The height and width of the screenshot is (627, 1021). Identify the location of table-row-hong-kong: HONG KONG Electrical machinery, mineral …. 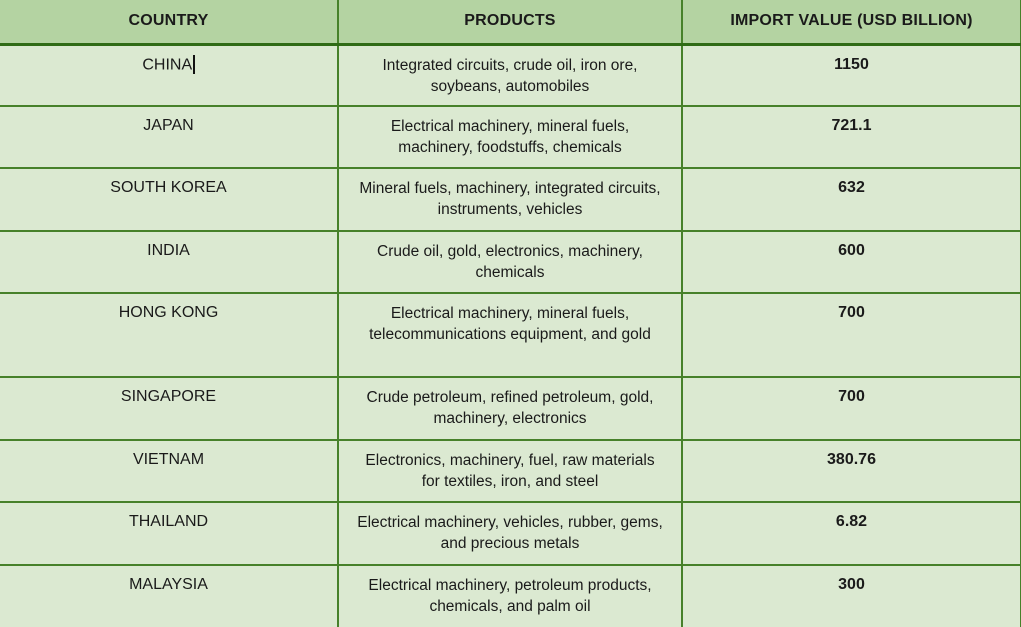
(510, 335).